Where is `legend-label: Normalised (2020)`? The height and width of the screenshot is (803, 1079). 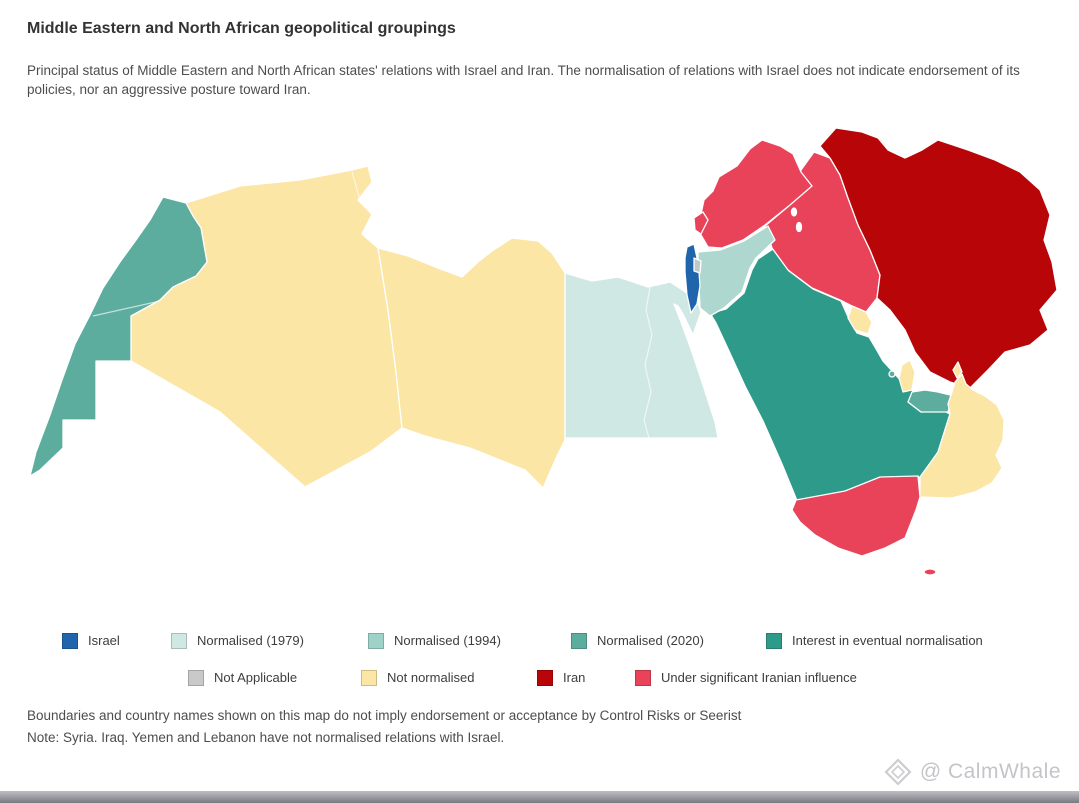
legend-label: Normalised (2020) is located at coordinates (650, 640).